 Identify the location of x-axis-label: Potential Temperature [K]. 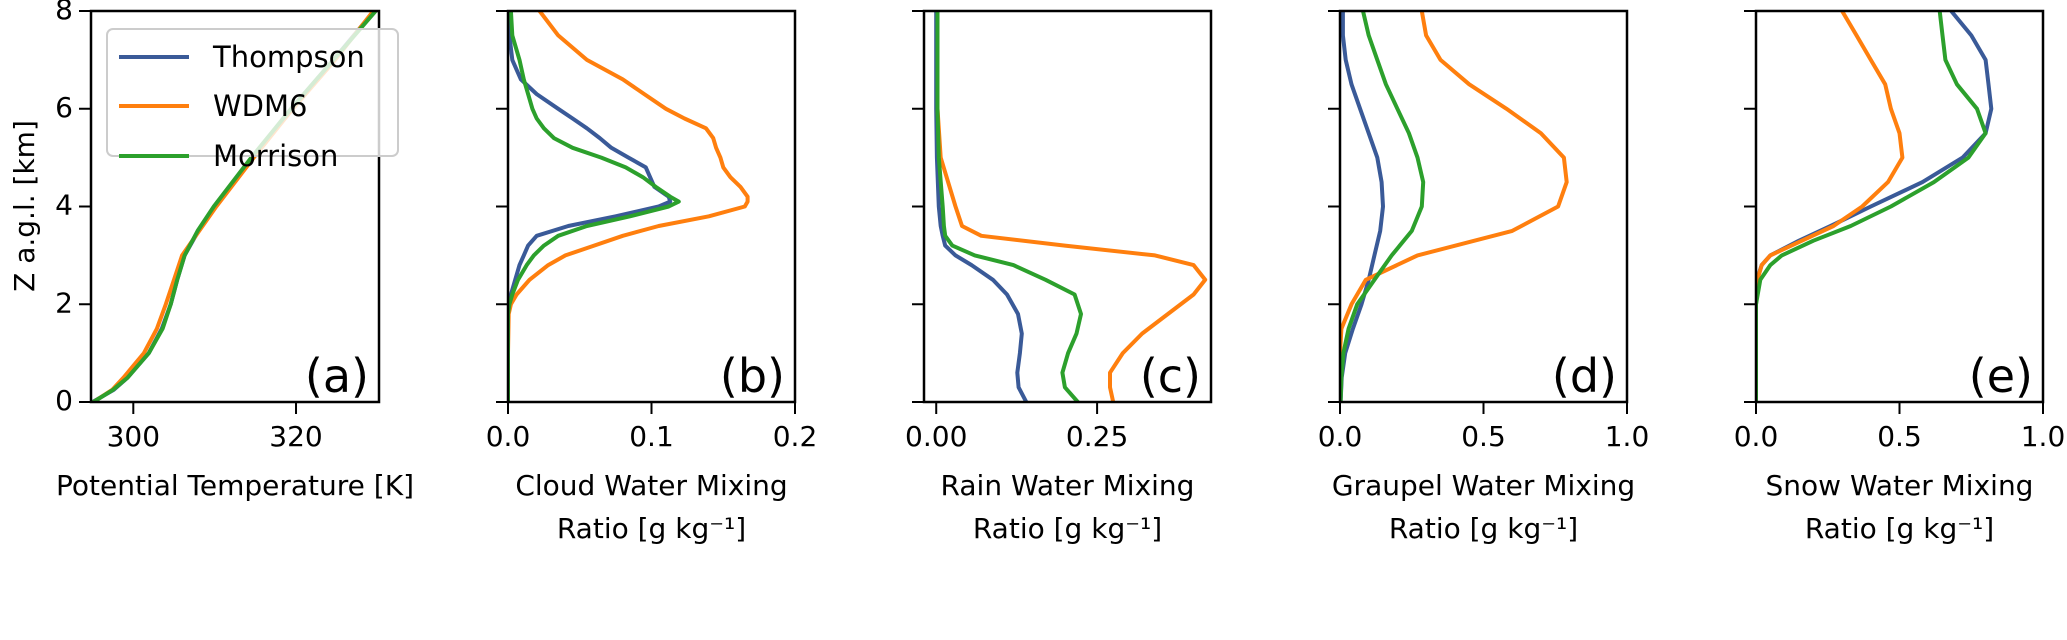
(235, 485).